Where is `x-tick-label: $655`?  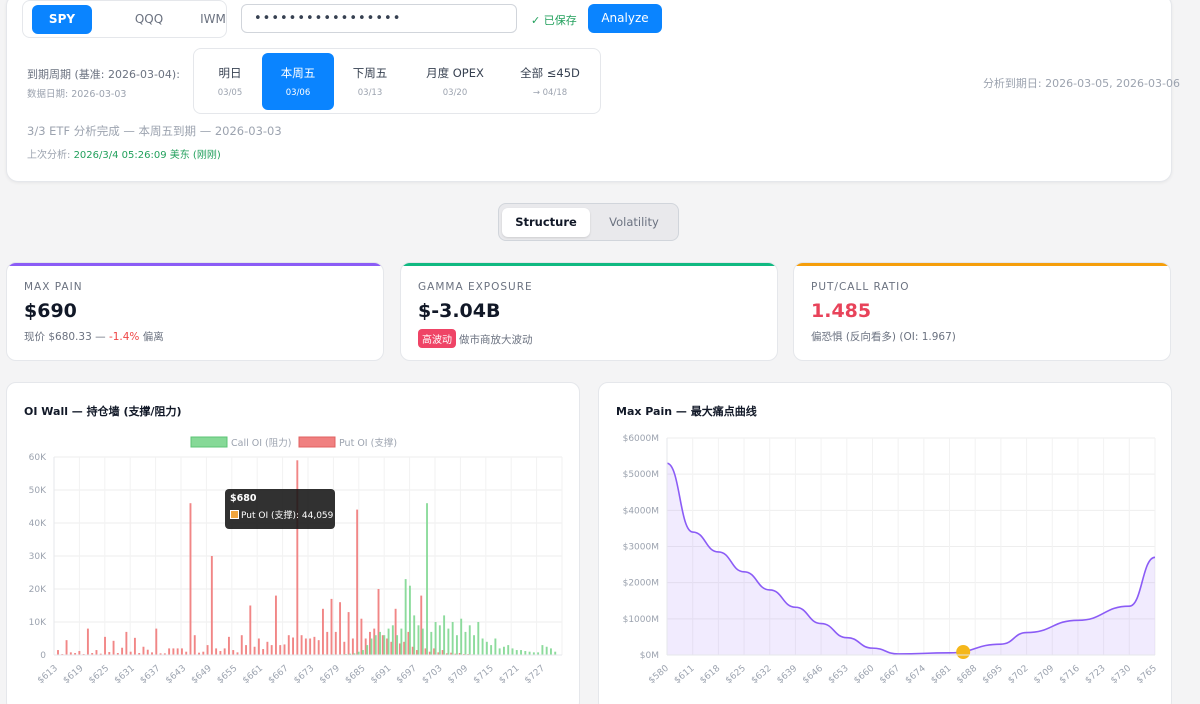
x-tick-label: $655 is located at coordinates (227, 675).